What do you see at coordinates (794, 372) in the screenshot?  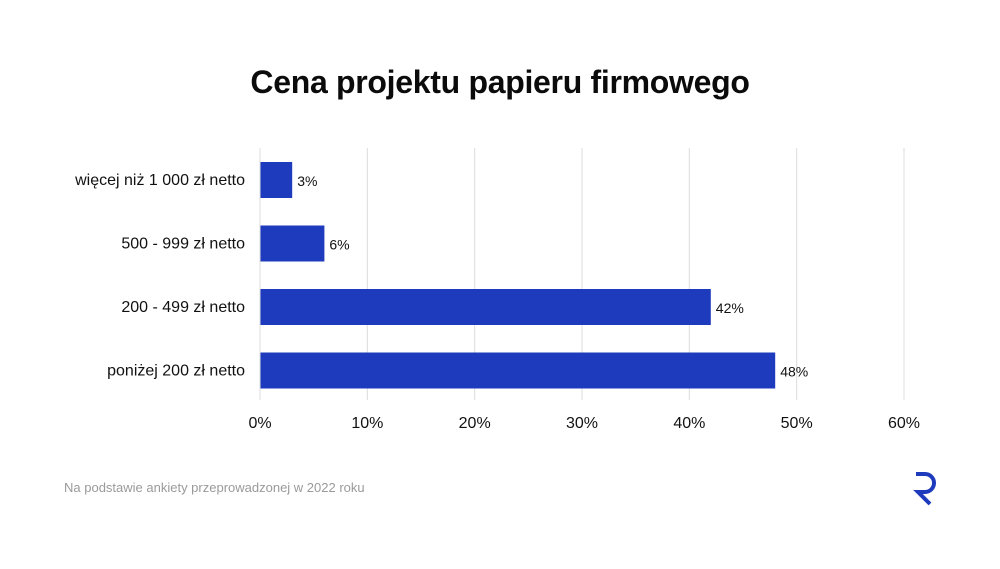 I see `data-label: 48%` at bounding box center [794, 372].